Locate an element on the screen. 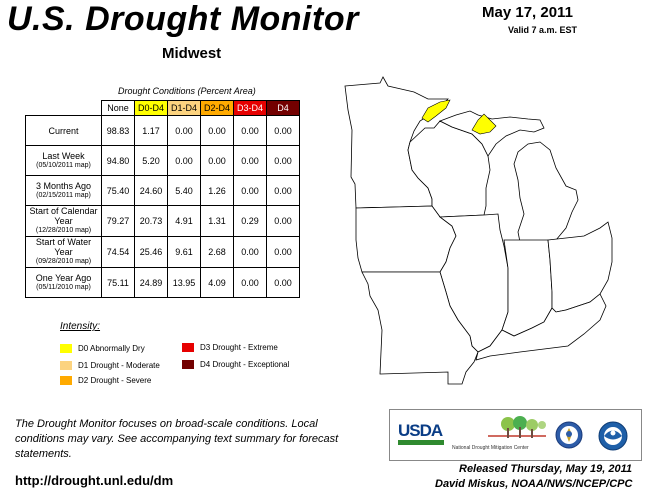 The image size is (670, 498). row-label-text: Current is located at coordinates (63, 130).